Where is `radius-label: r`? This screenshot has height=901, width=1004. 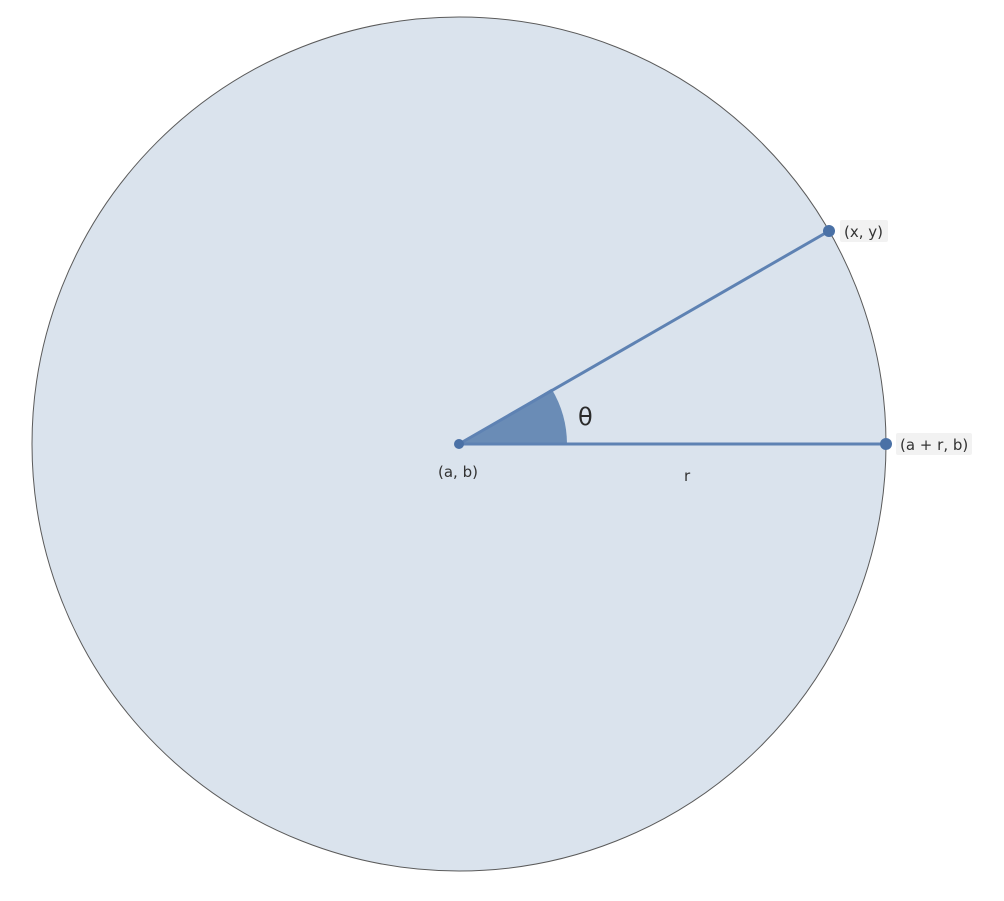
radius-label: r is located at coordinates (687, 476).